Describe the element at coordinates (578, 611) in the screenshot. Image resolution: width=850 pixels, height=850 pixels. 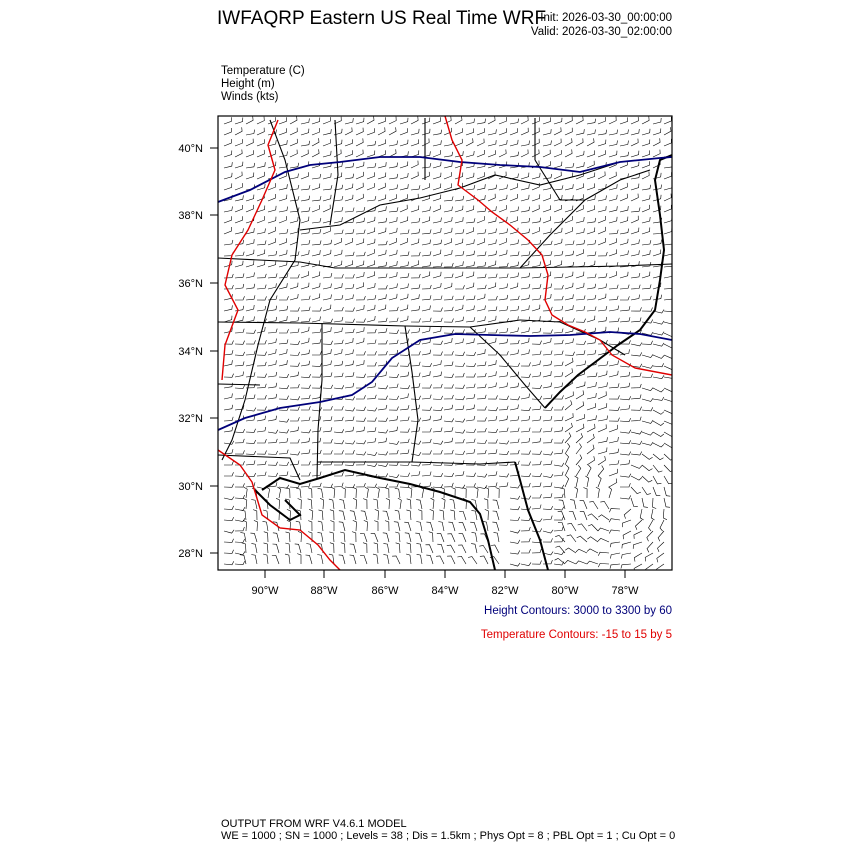
I see `height-contours-legend: Height Contours: 3000 to 3300 by 60` at that location.